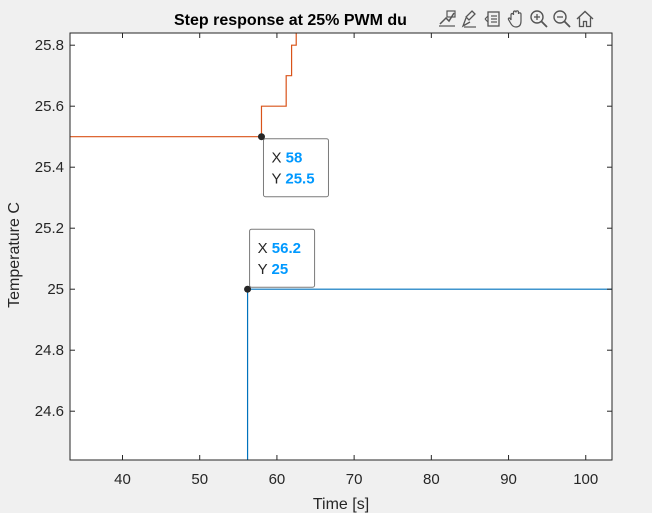 The width and height of the screenshot is (652, 513). Describe the element at coordinates (49, 228) in the screenshot. I see `y-tick-label: 25.2` at that location.